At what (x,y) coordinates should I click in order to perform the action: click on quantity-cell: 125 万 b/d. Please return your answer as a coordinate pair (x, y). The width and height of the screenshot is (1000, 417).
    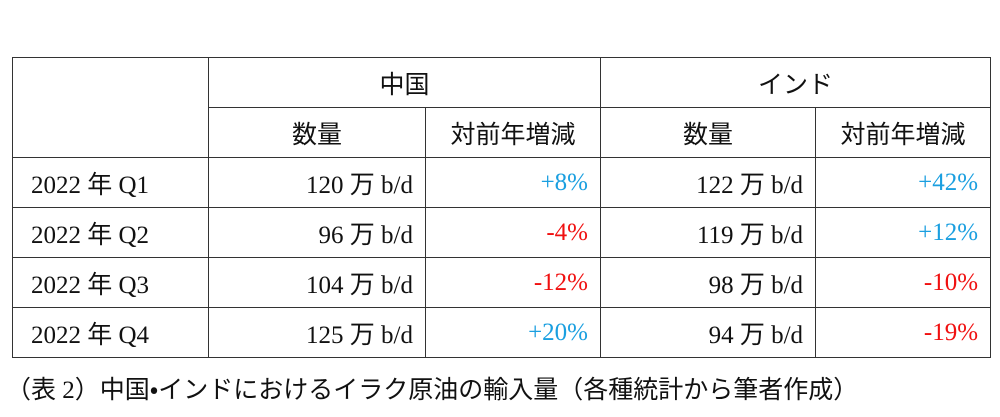
    Looking at the image, I should click on (317, 332).